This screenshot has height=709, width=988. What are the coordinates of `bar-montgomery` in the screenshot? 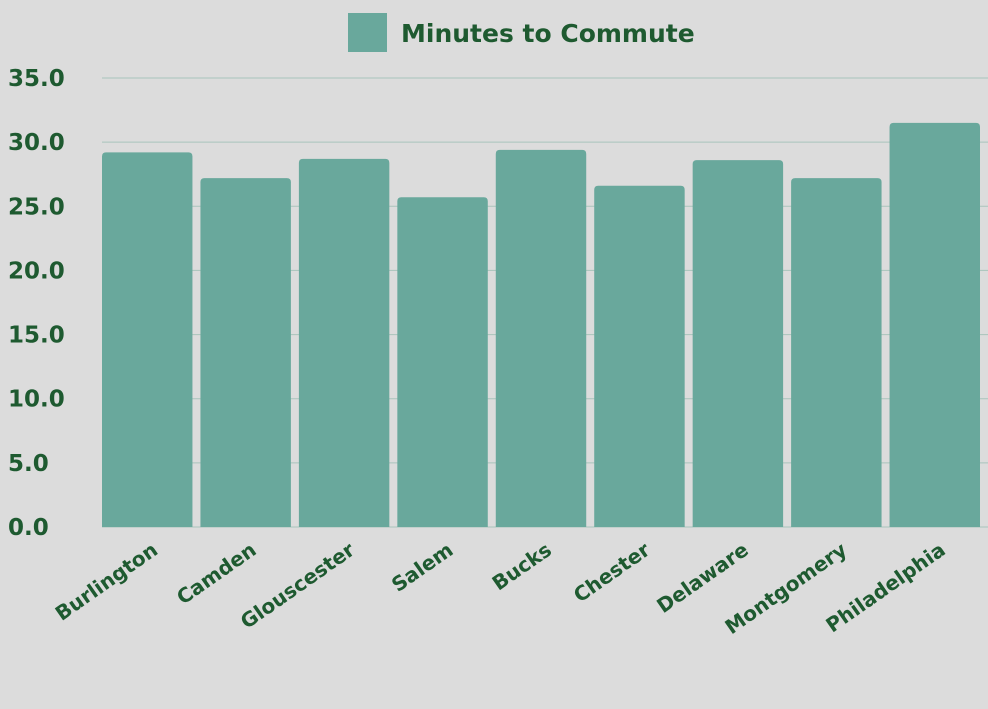 It's located at (836, 352).